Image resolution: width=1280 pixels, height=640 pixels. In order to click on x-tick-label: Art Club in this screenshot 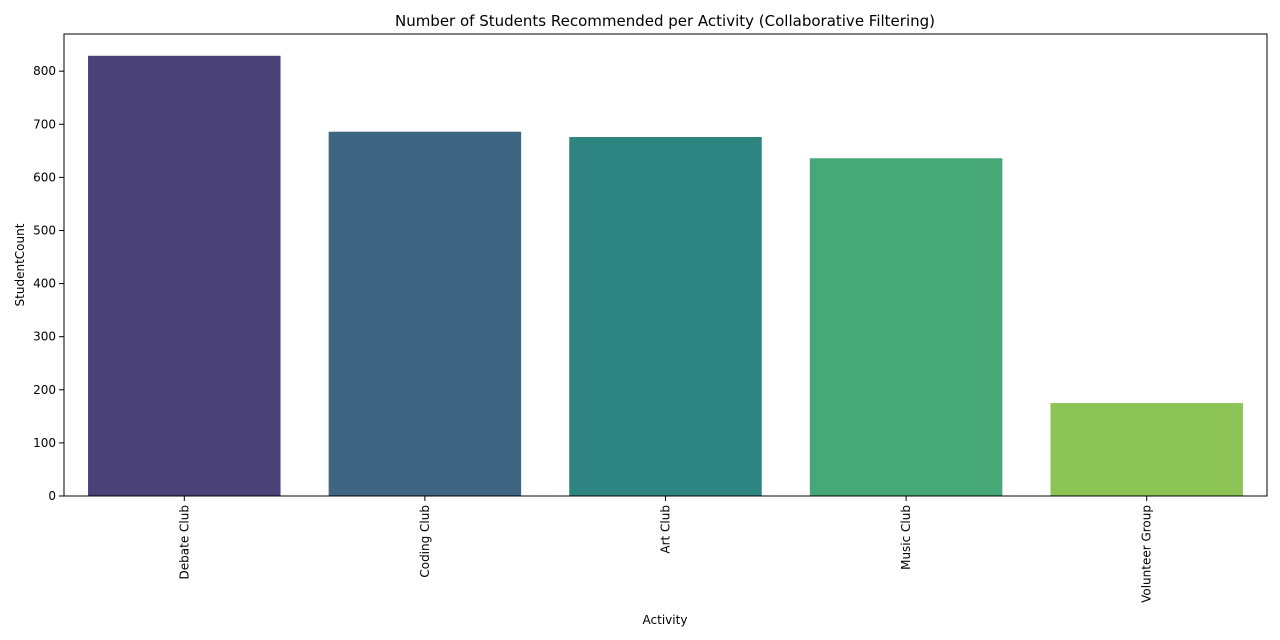, I will do `click(666, 529)`.